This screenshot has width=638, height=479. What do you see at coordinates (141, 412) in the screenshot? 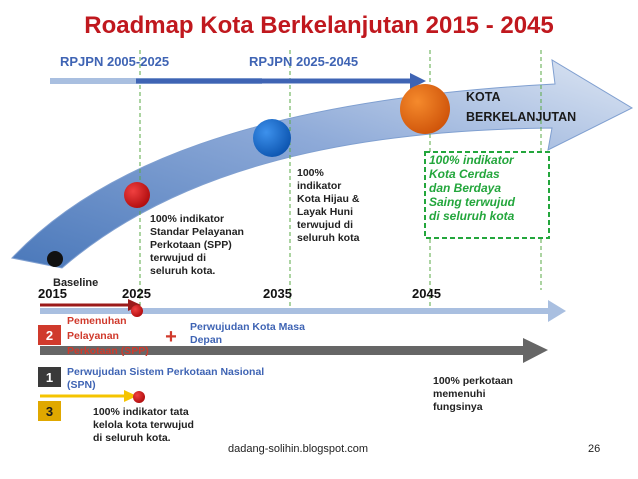
I see `track-3-line: 100% indikator tata` at bounding box center [141, 412].